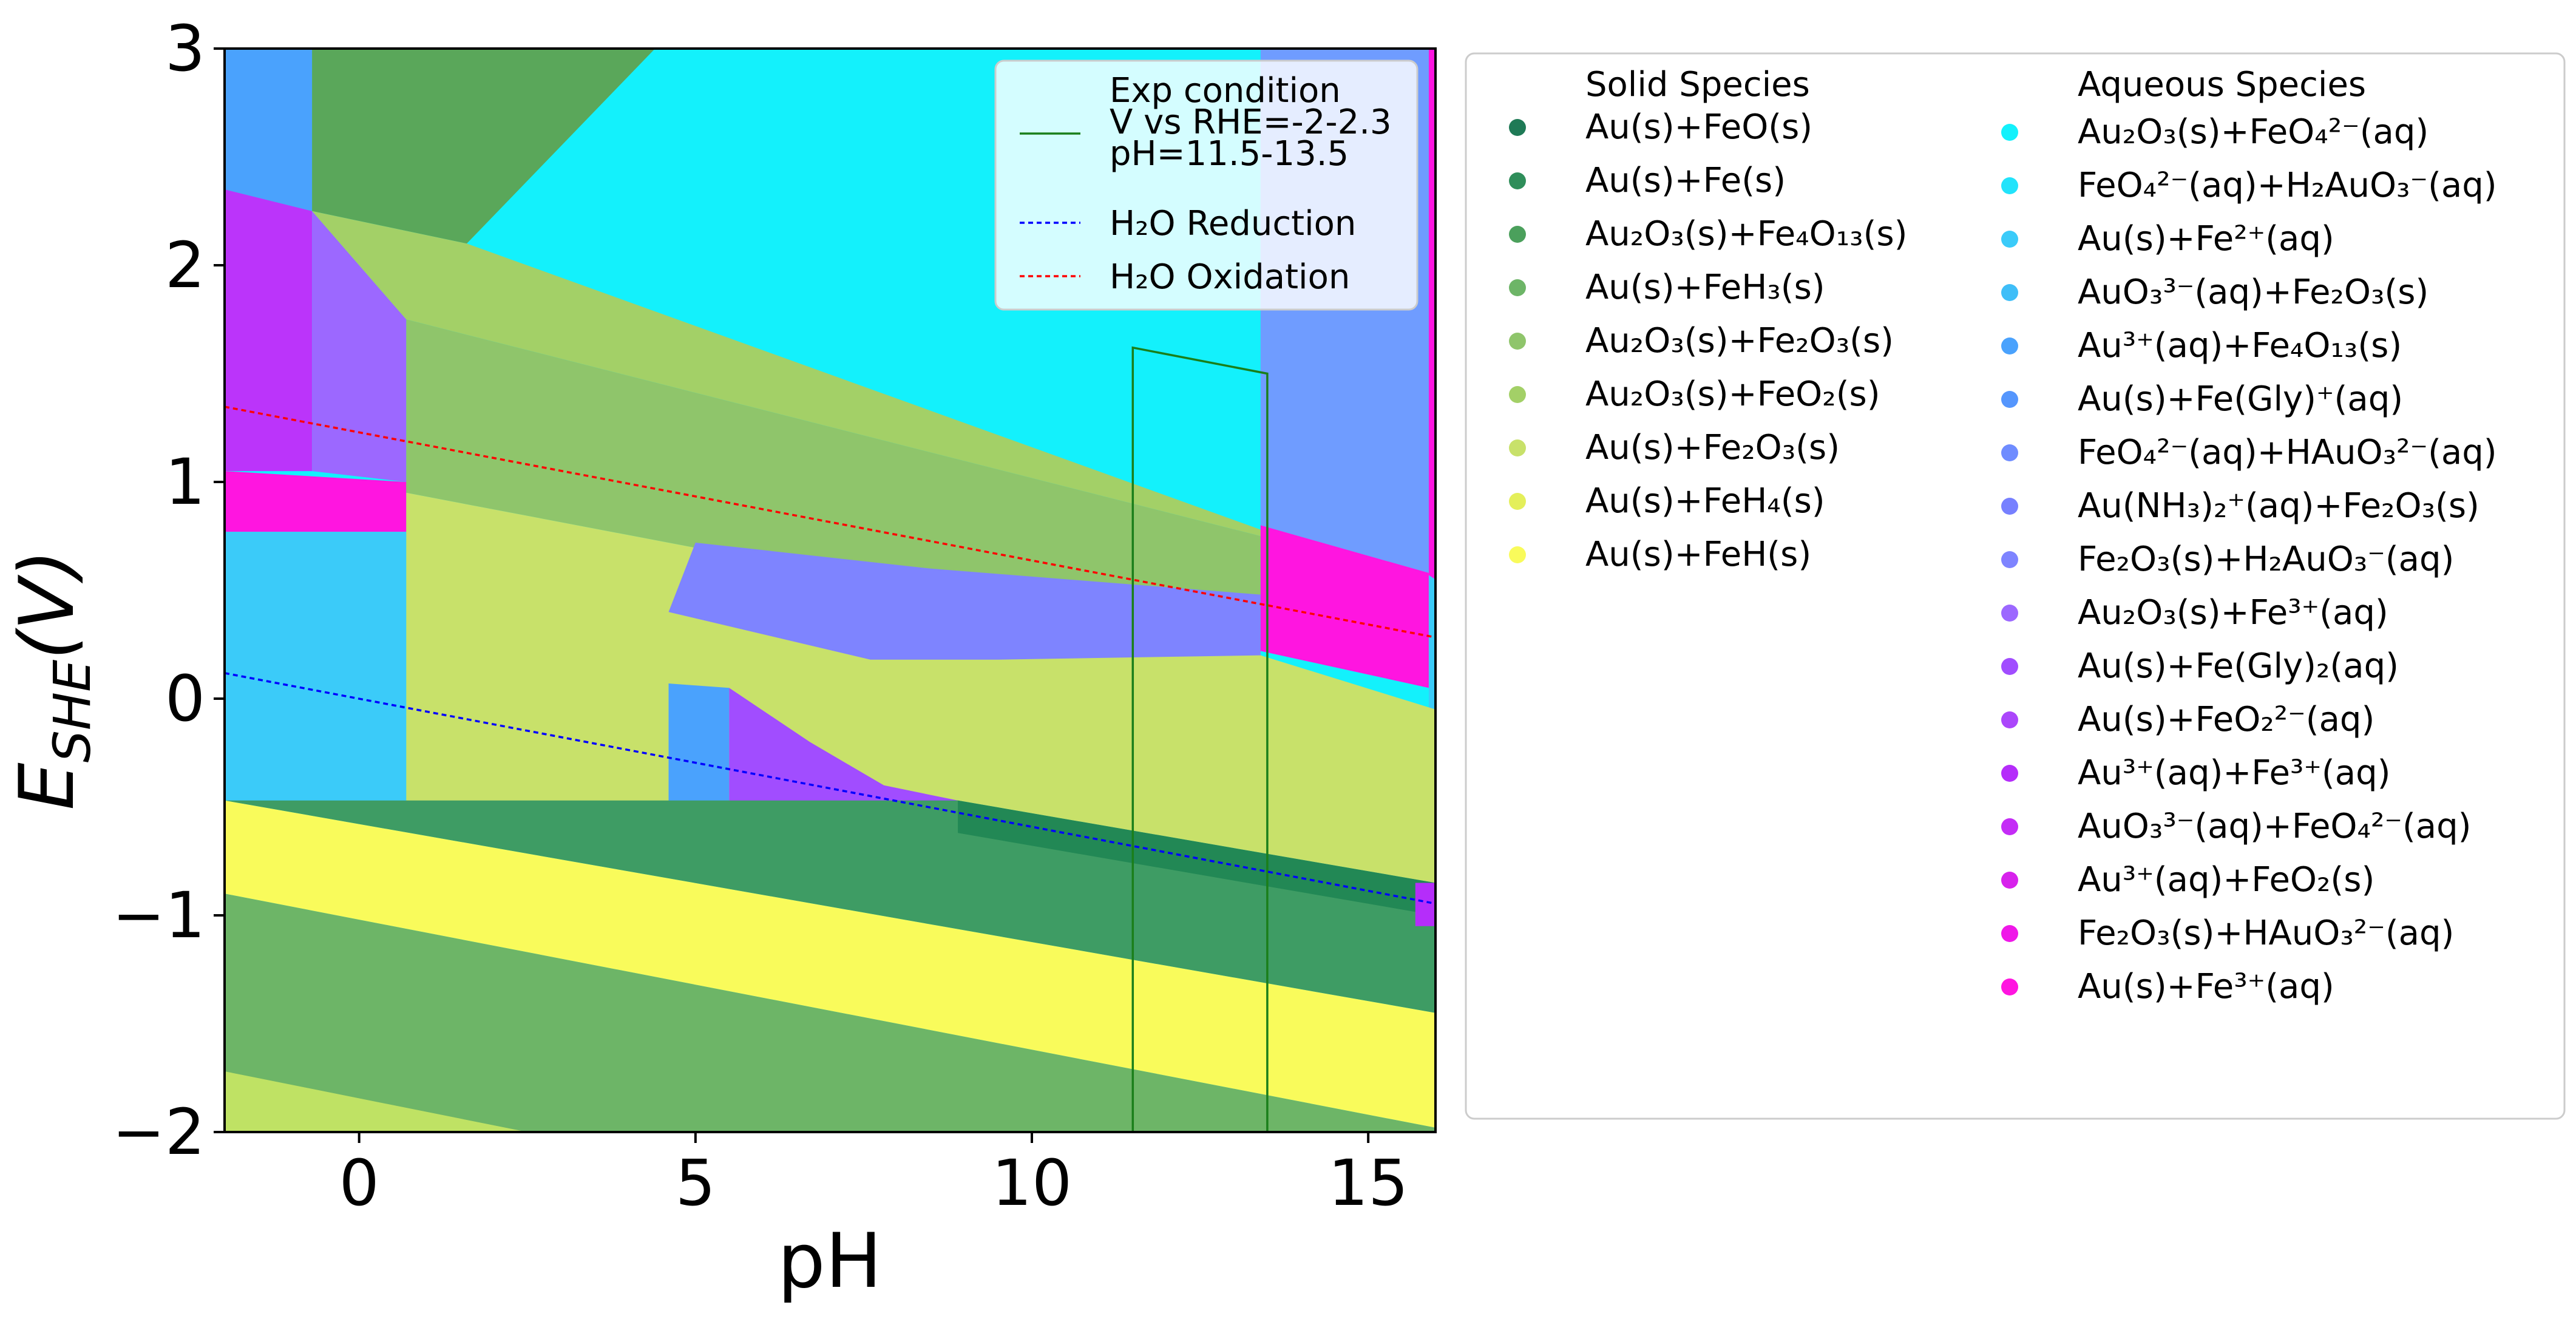 The image size is (2576, 1319). I want to click on y-tick-label: 2, so click(185, 265).